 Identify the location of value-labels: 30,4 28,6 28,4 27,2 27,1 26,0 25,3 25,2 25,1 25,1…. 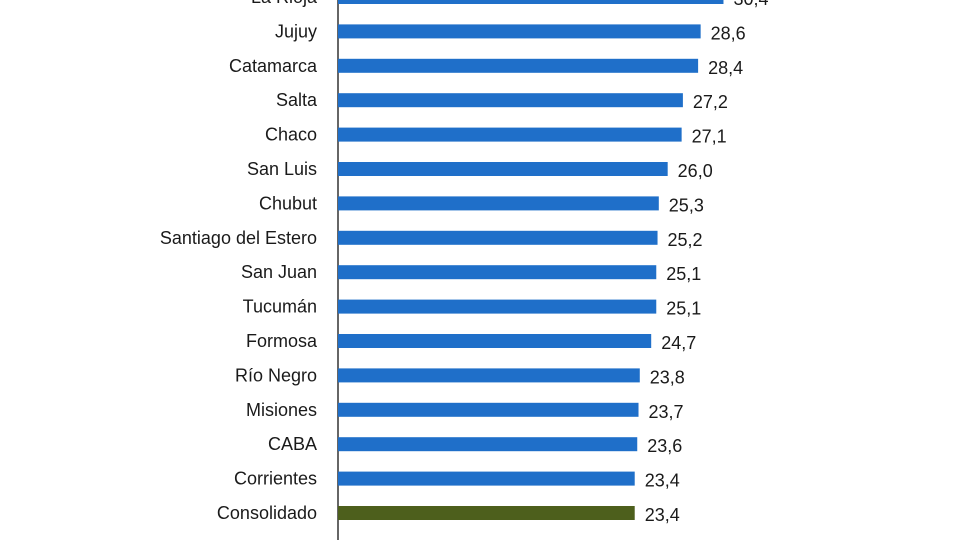
(707, 262).